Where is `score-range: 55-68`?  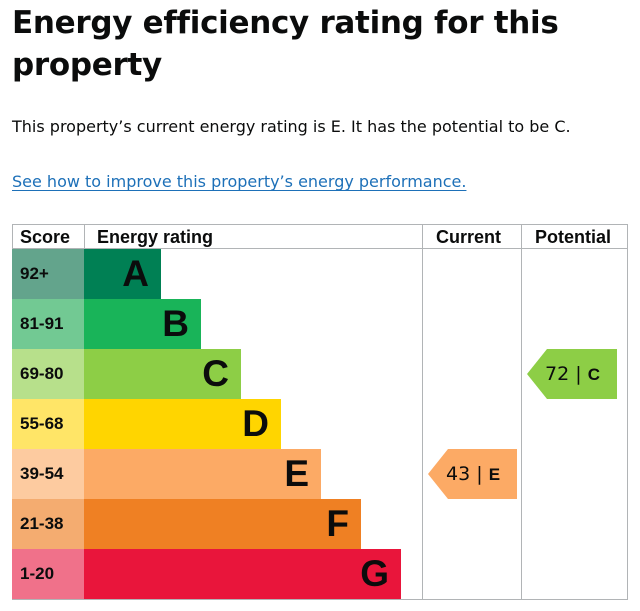 score-range: 55-68 is located at coordinates (48, 424).